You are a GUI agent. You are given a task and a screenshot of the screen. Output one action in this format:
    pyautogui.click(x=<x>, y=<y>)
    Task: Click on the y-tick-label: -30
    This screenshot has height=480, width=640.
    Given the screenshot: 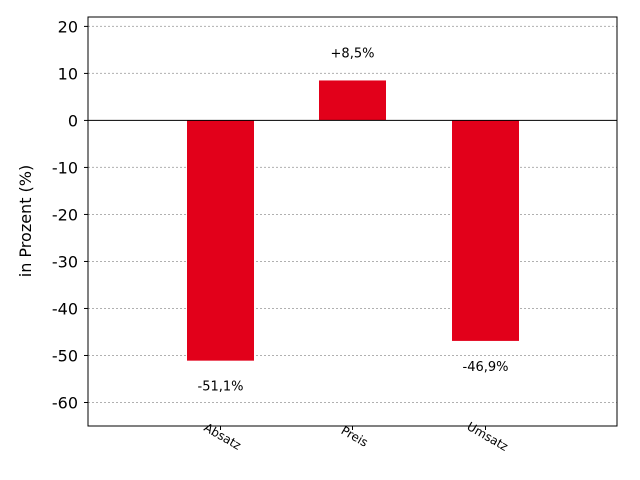 What is the action you would take?
    pyautogui.click(x=65, y=261)
    